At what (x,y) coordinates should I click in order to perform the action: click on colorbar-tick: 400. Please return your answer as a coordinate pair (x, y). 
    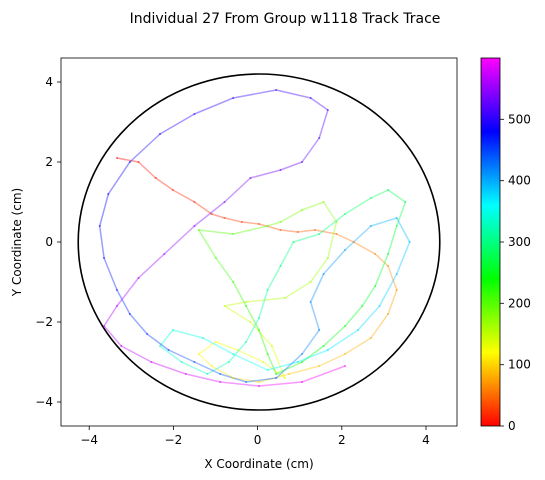
    Looking at the image, I should click on (515, 181).